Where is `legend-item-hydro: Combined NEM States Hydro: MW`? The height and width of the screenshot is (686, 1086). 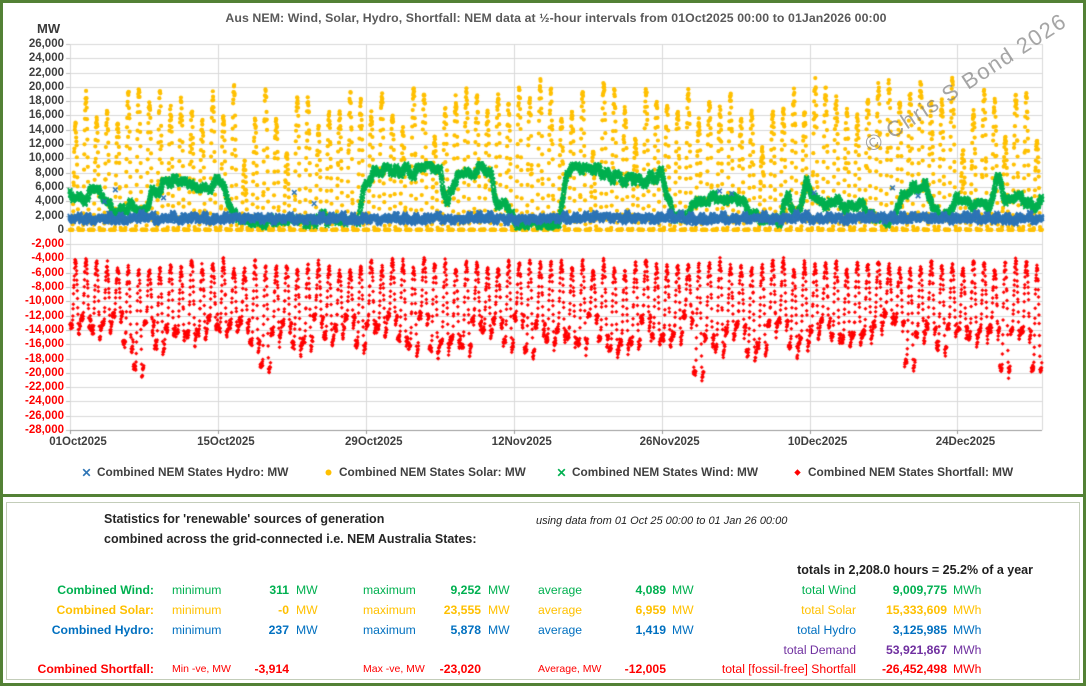 legend-item-hydro: Combined NEM States Hydro: MW is located at coordinates (185, 472).